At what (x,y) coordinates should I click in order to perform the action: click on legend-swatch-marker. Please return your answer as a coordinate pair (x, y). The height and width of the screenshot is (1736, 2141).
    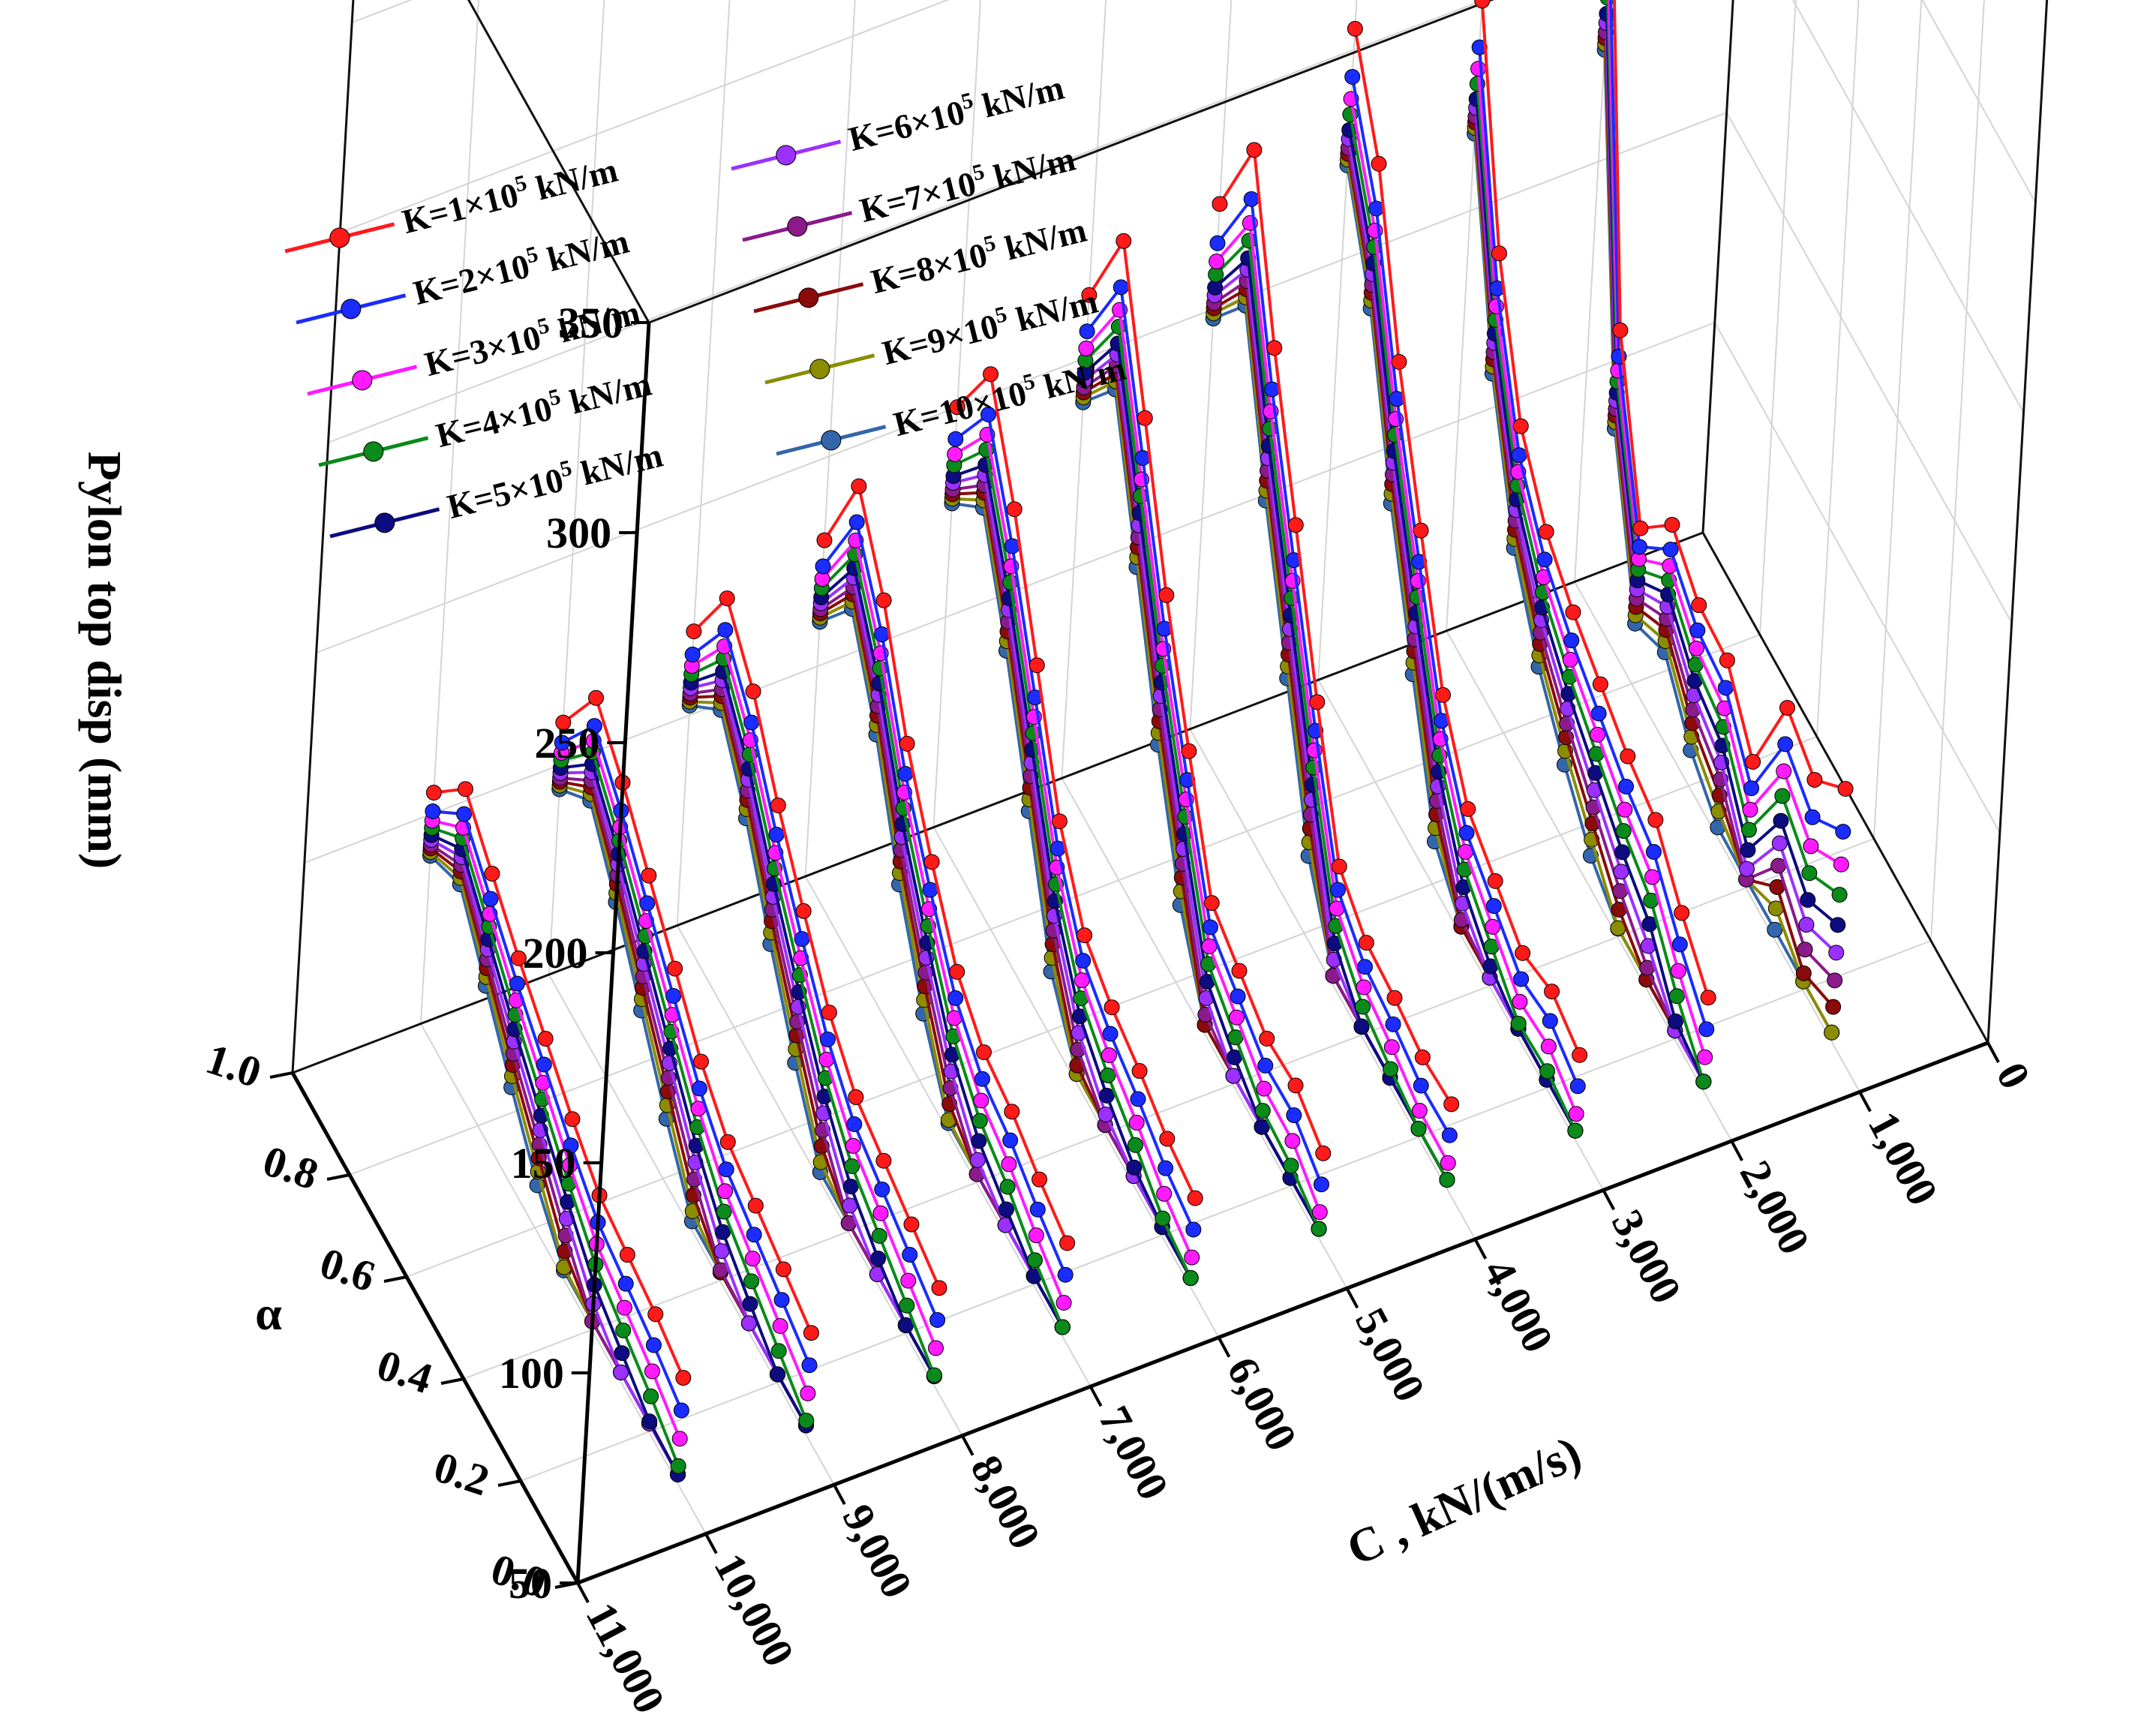
    Looking at the image, I should click on (384, 522).